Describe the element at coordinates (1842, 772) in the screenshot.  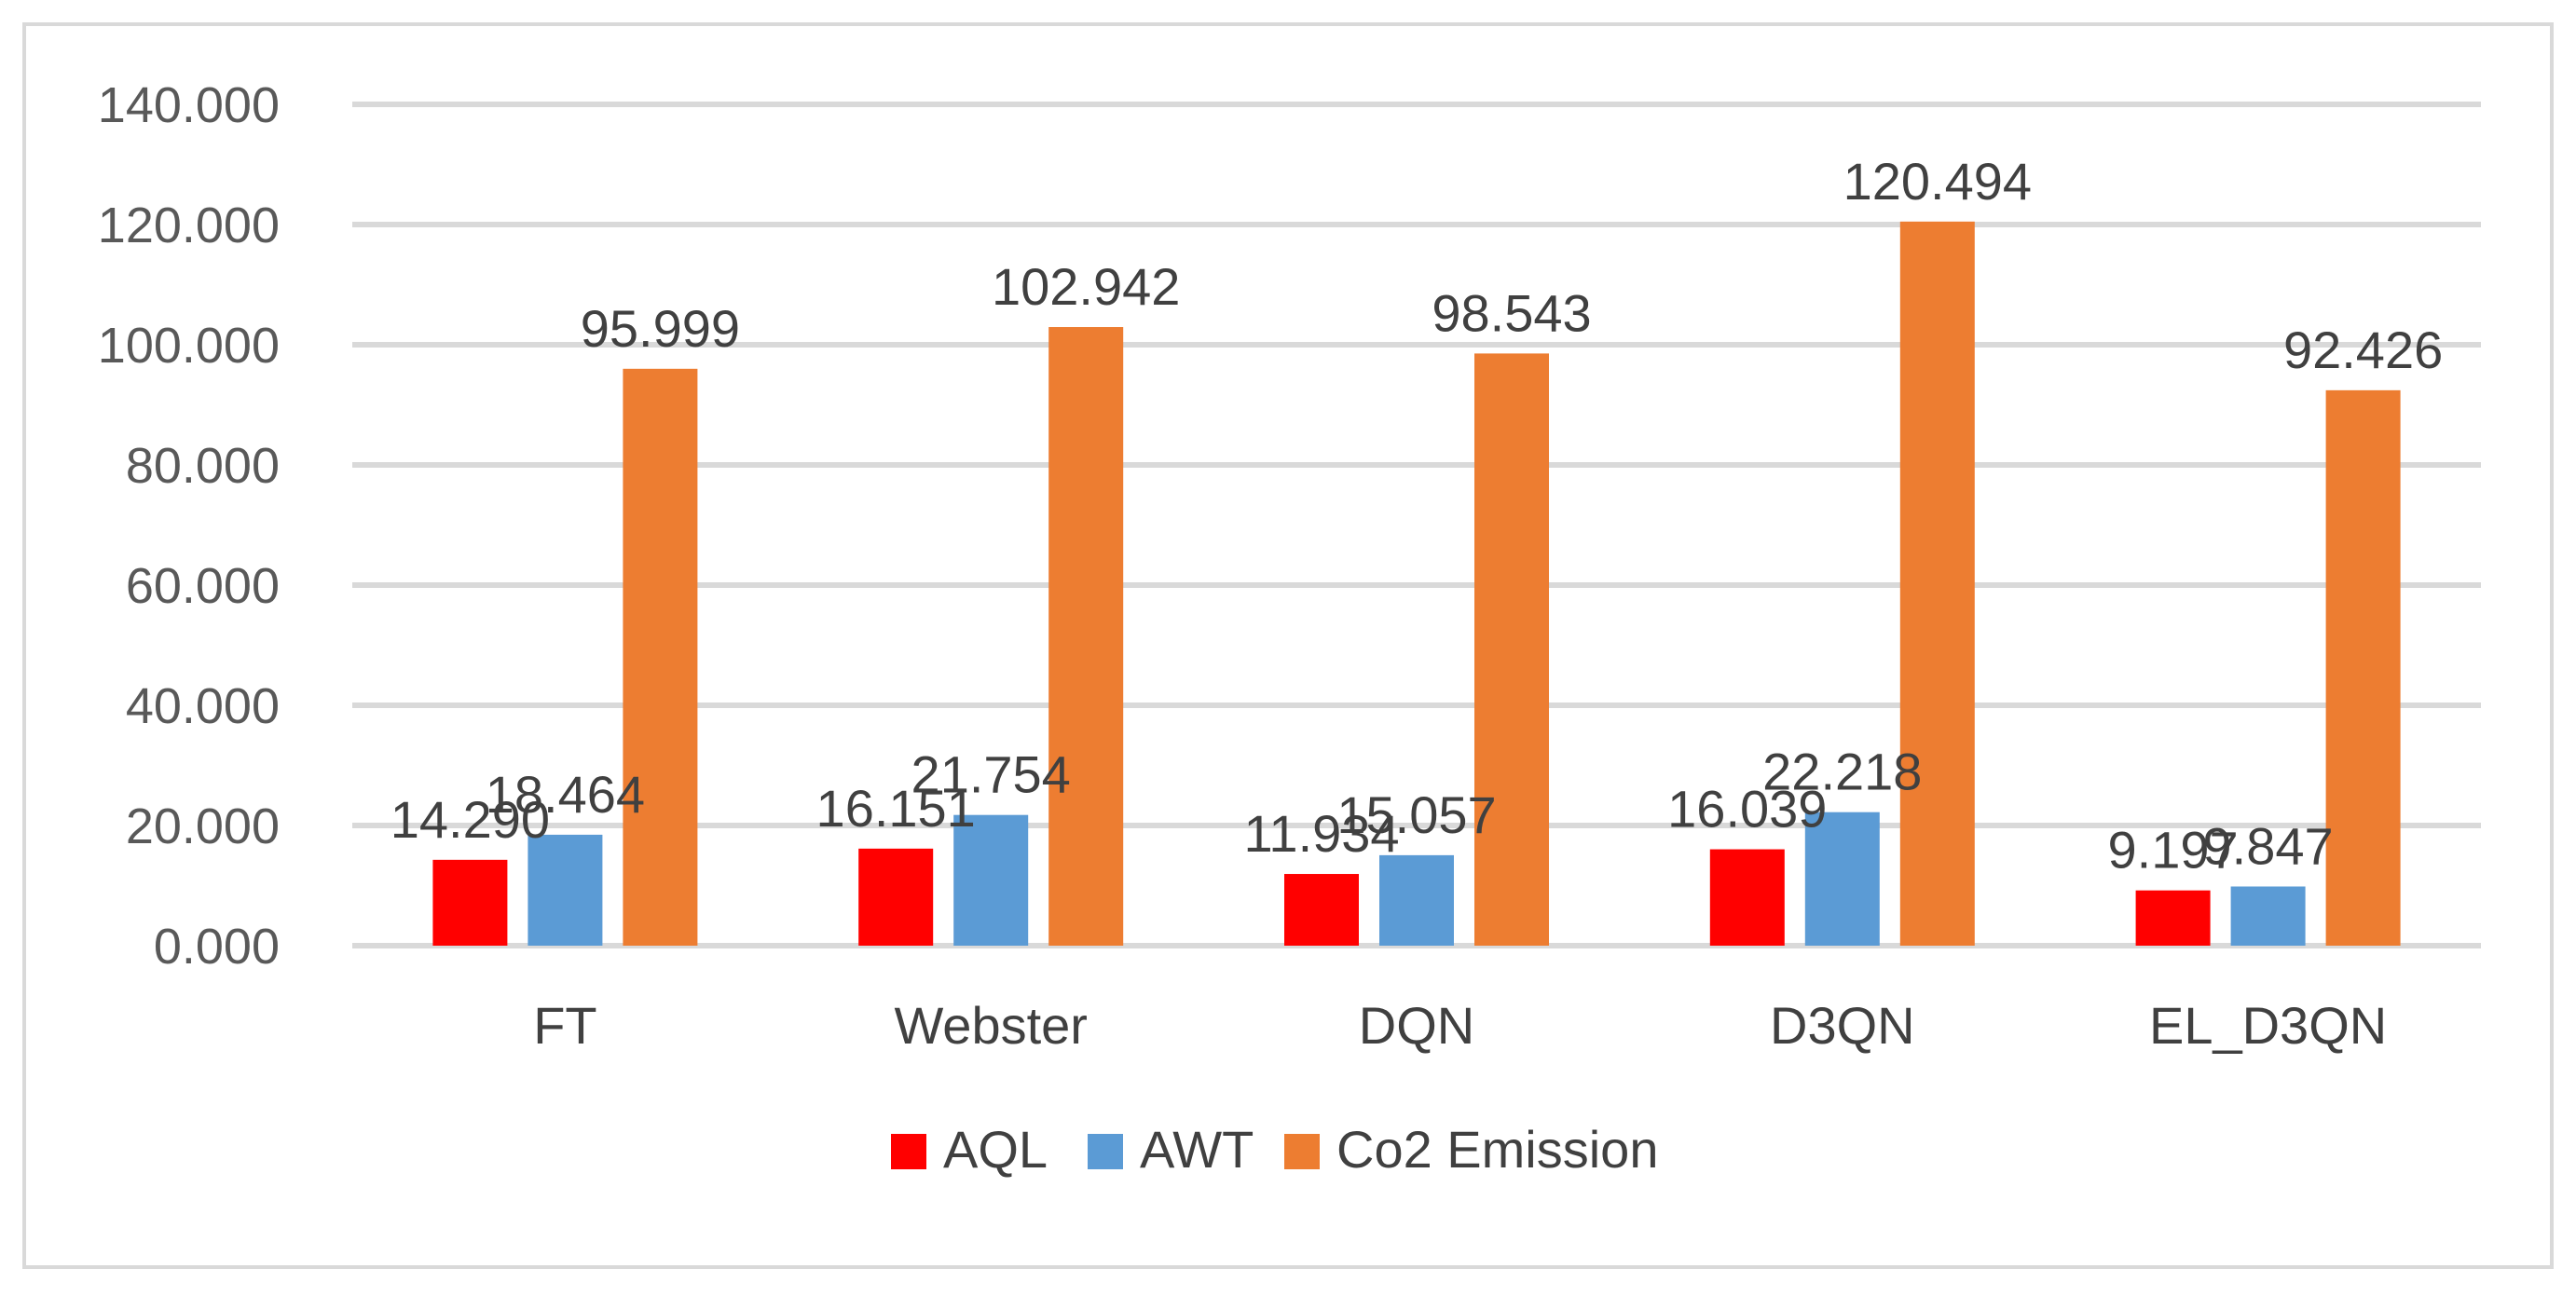
I see `data-label-awt-d3qn: 22.218` at that location.